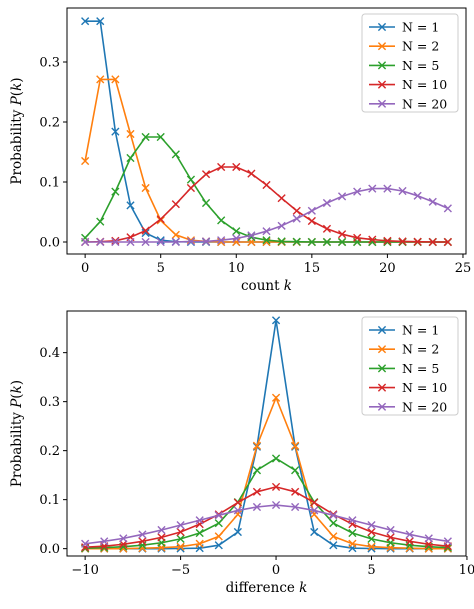 The image size is (474, 609). I want to click on y-tick-label: 0.4, so click(49, 353).